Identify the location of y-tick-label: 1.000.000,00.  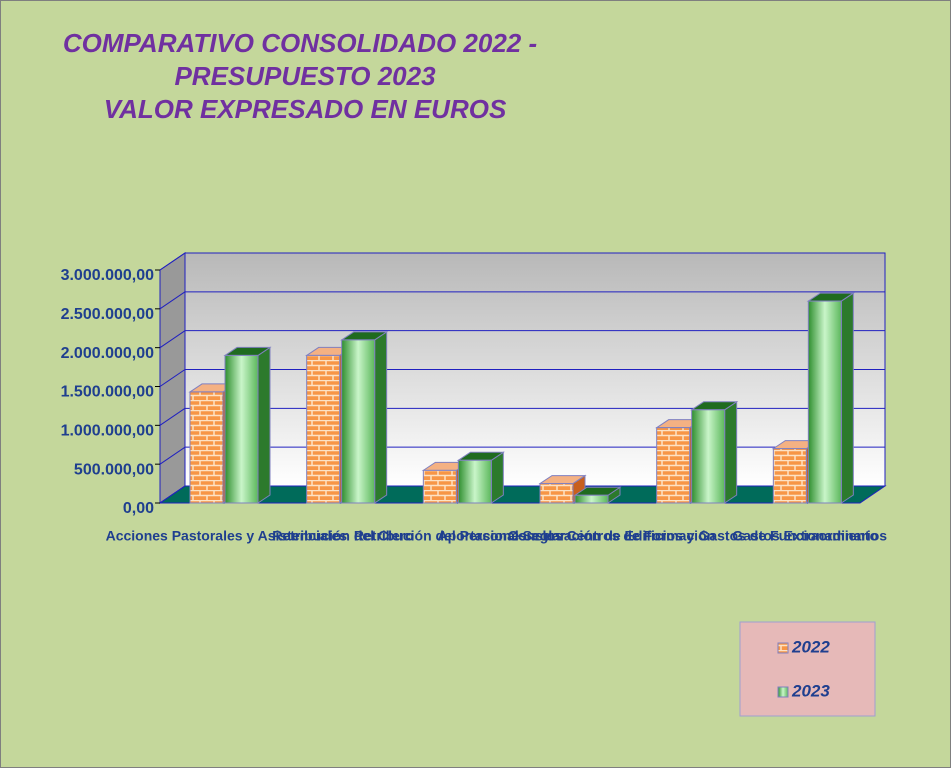
(108, 431).